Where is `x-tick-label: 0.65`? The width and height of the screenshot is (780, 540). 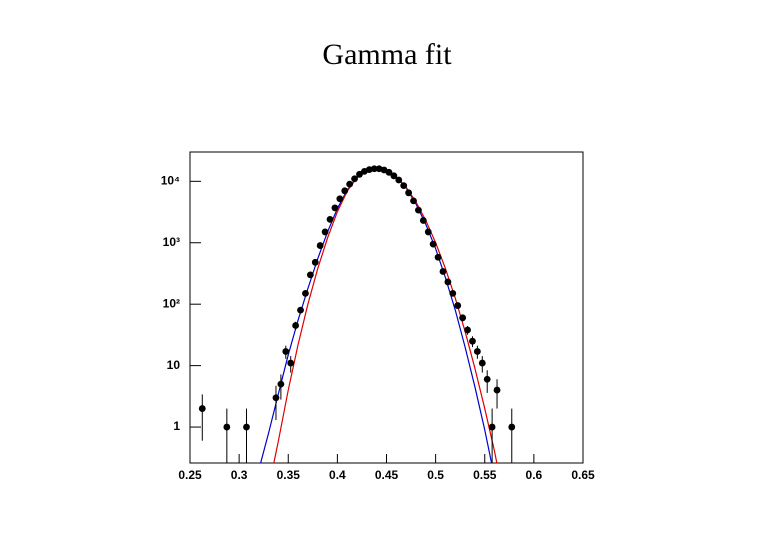
x-tick-label: 0.65 is located at coordinates (583, 475).